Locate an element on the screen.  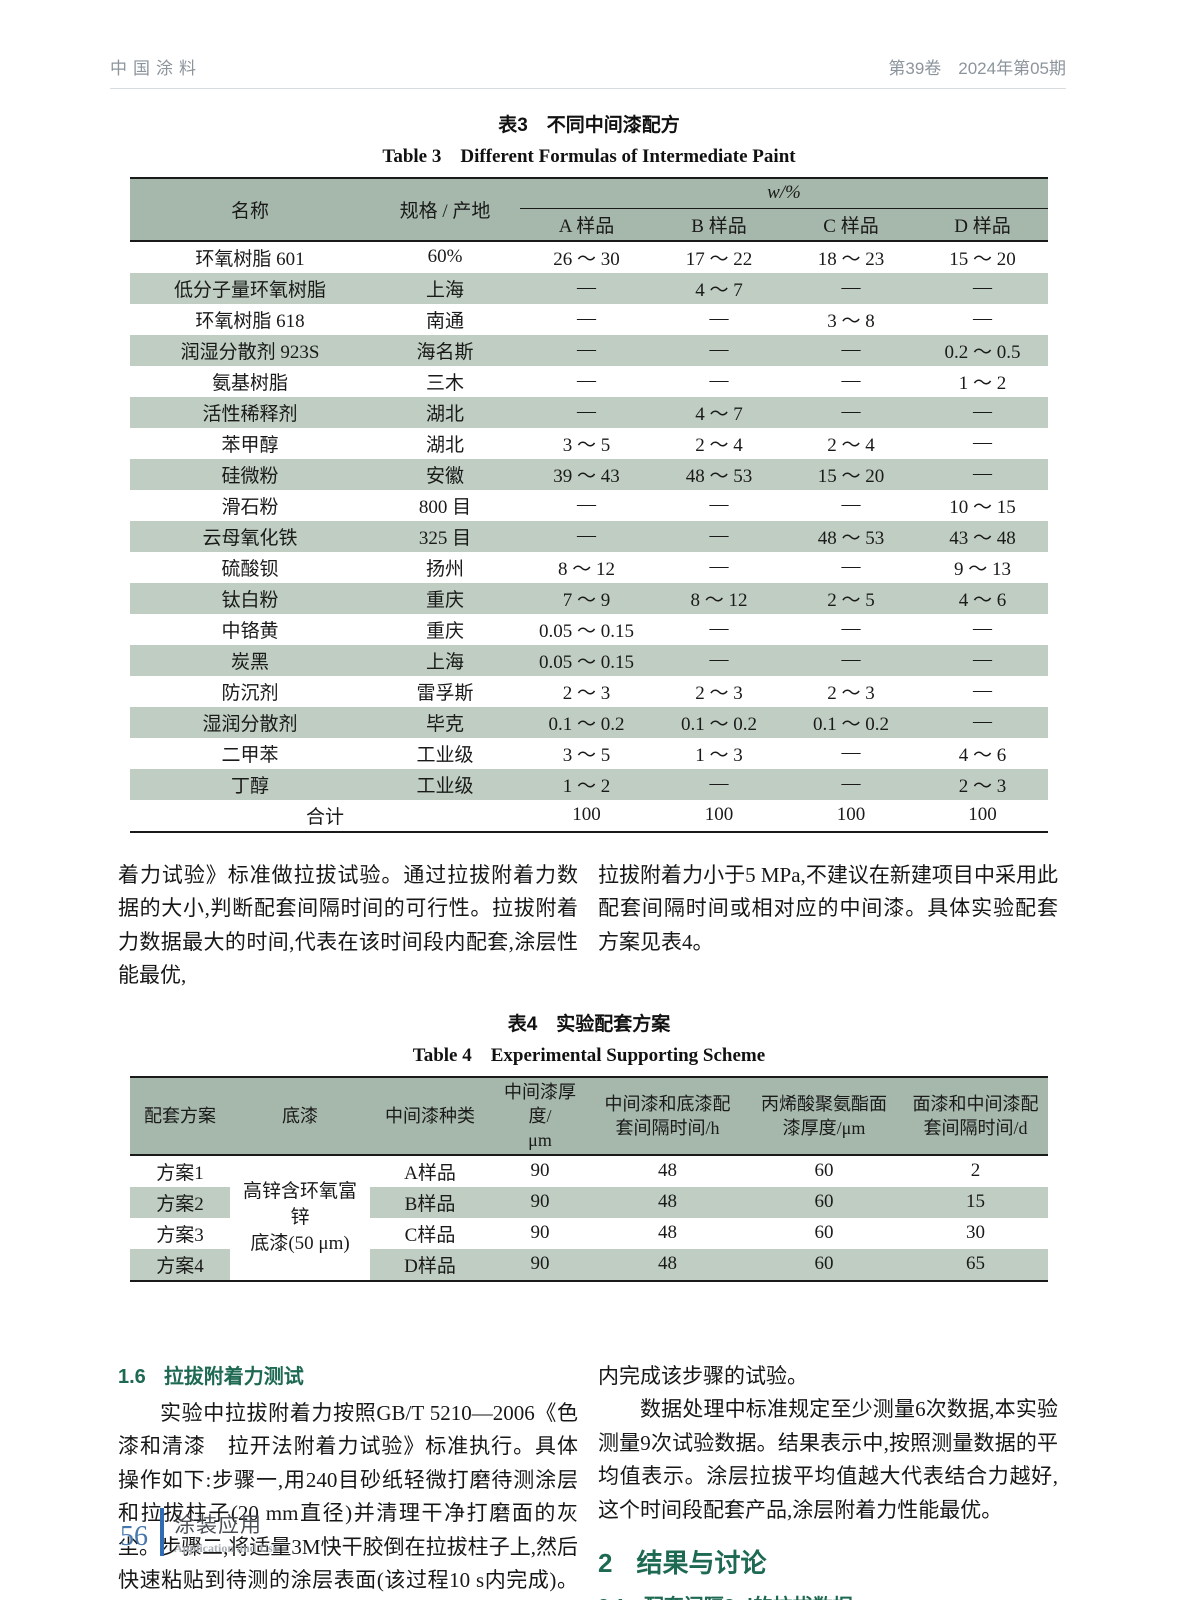
ingredient-name: 云母氧化铁 is located at coordinates (250, 536).